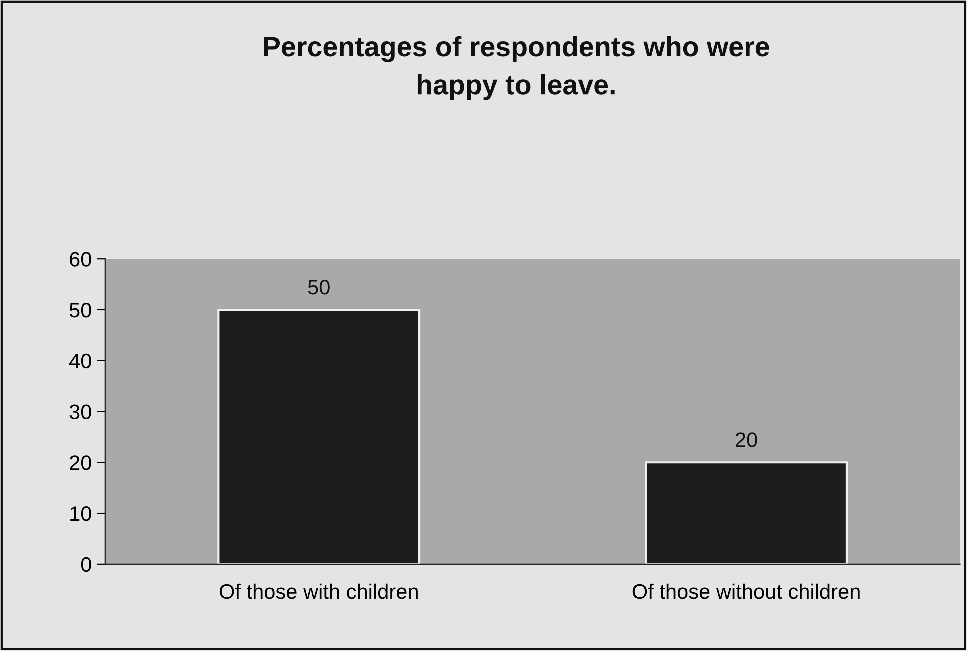 The image size is (967, 651). Describe the element at coordinates (517, 68) in the screenshot. I see `chart-title: Percentages of respondents who were happy to leave.` at that location.